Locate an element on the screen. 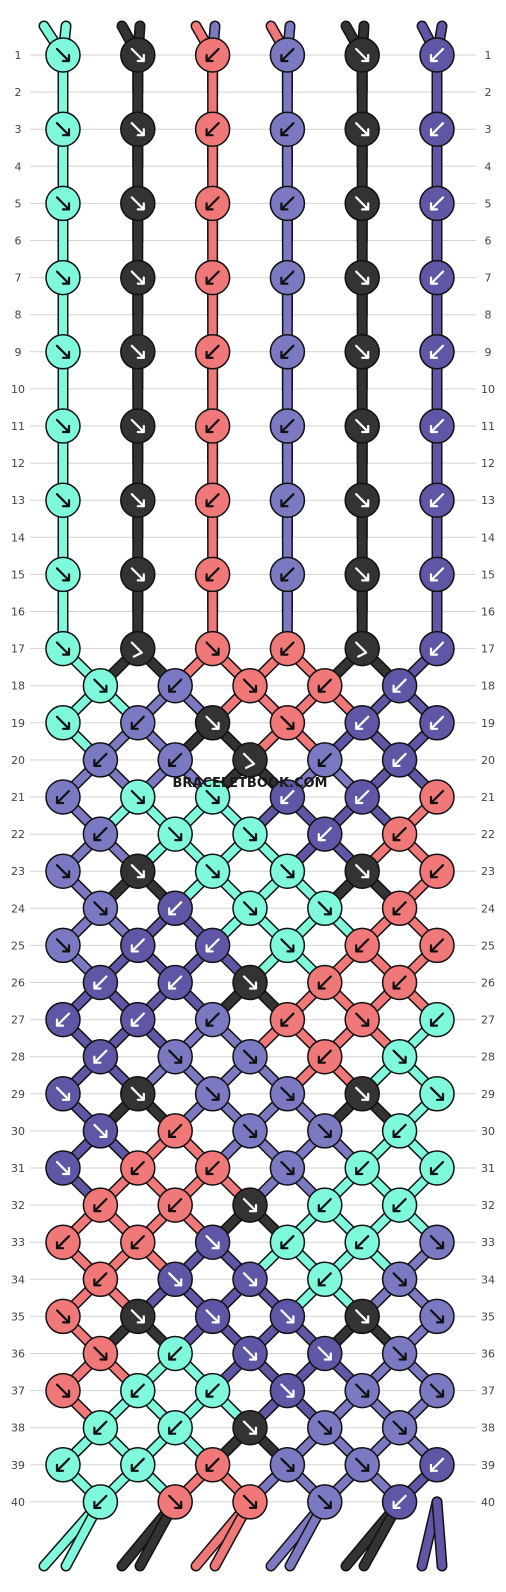 Image resolution: width=506 pixels, height=1592 pixels. row-number-left: 5 is located at coordinates (18, 203).